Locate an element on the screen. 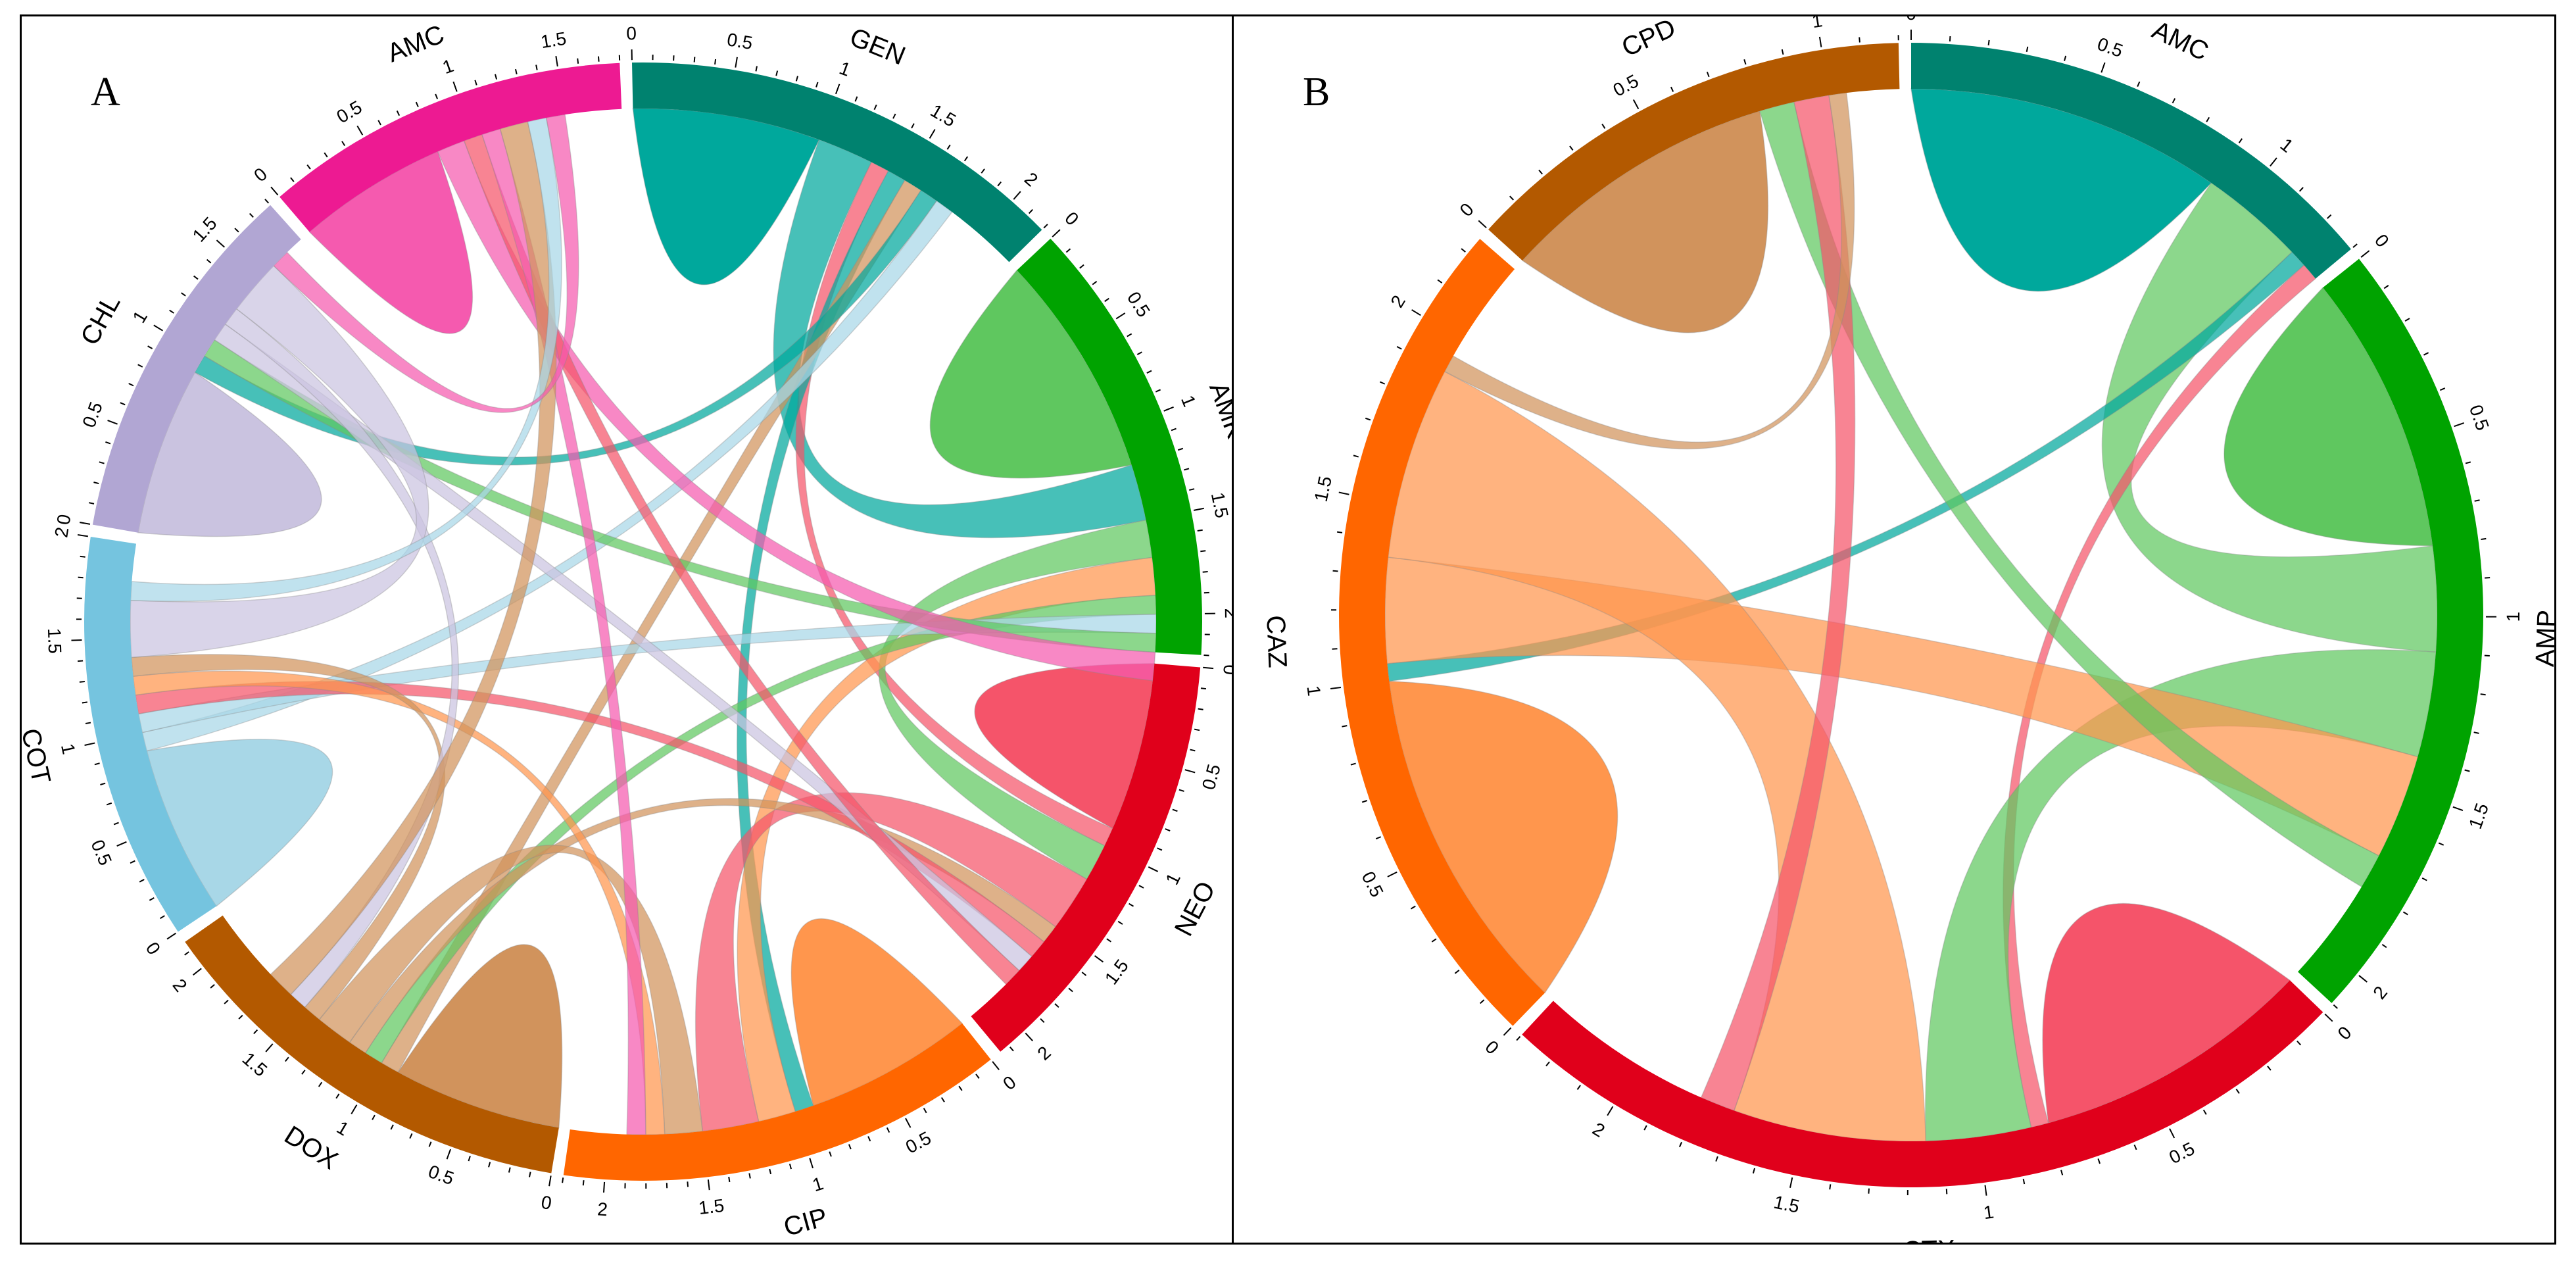 Image resolution: width=2576 pixels, height=1261 pixels. chord-GEN-GEN is located at coordinates (726, 196).